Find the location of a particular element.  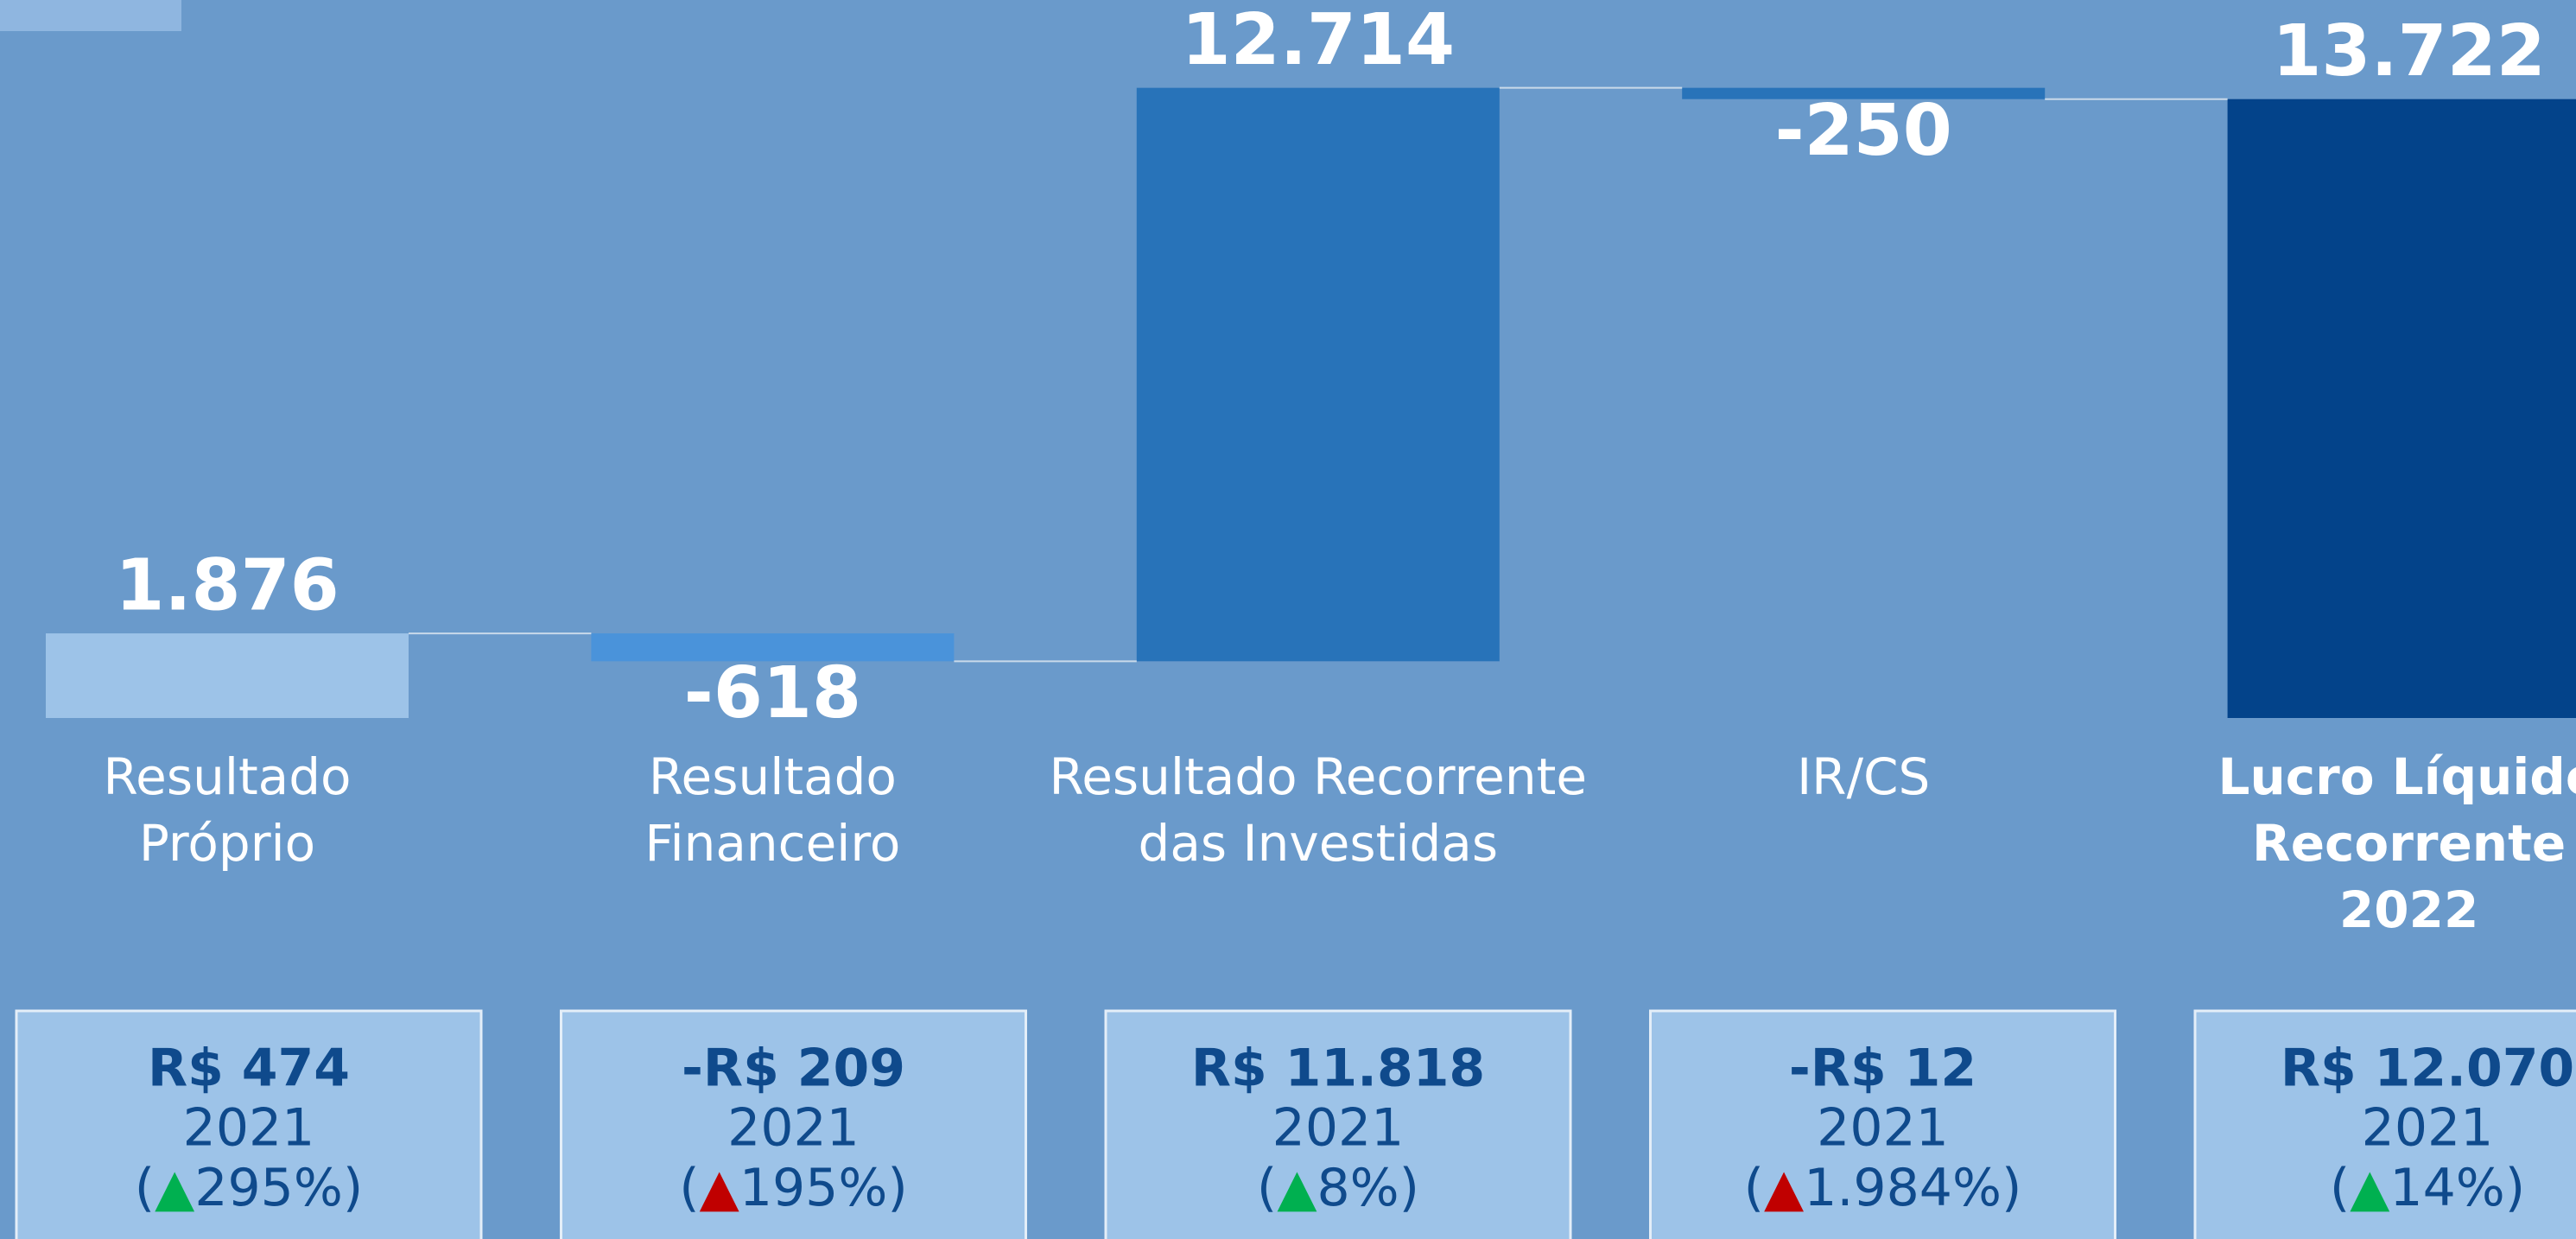

category-label: Financeiro is located at coordinates (772, 843).